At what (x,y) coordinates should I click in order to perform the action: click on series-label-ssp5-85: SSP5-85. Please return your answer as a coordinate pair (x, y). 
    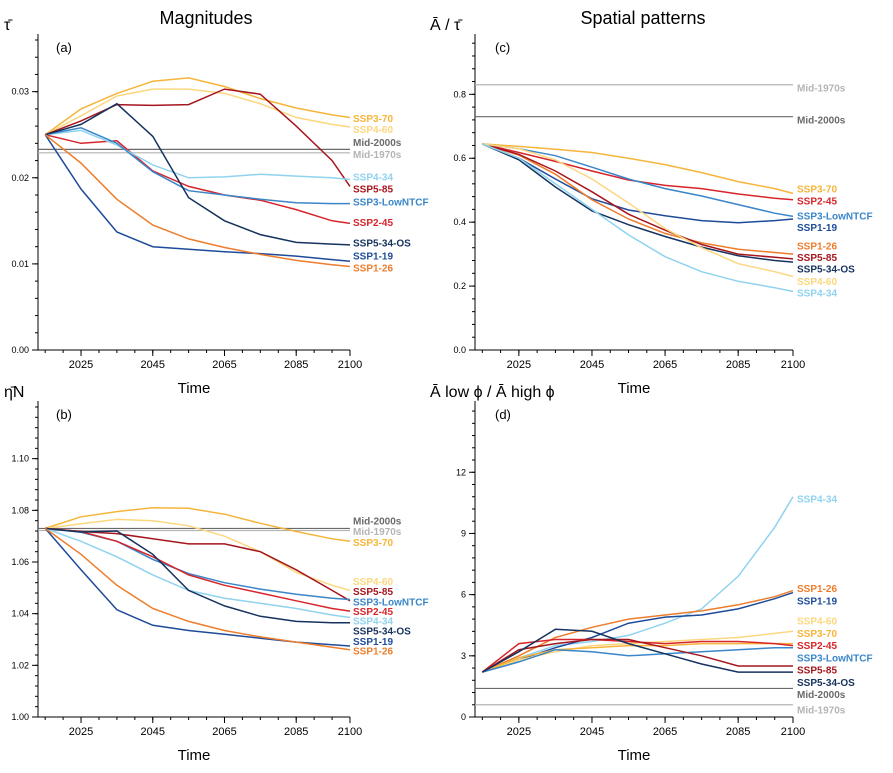
    Looking at the image, I should click on (817, 671).